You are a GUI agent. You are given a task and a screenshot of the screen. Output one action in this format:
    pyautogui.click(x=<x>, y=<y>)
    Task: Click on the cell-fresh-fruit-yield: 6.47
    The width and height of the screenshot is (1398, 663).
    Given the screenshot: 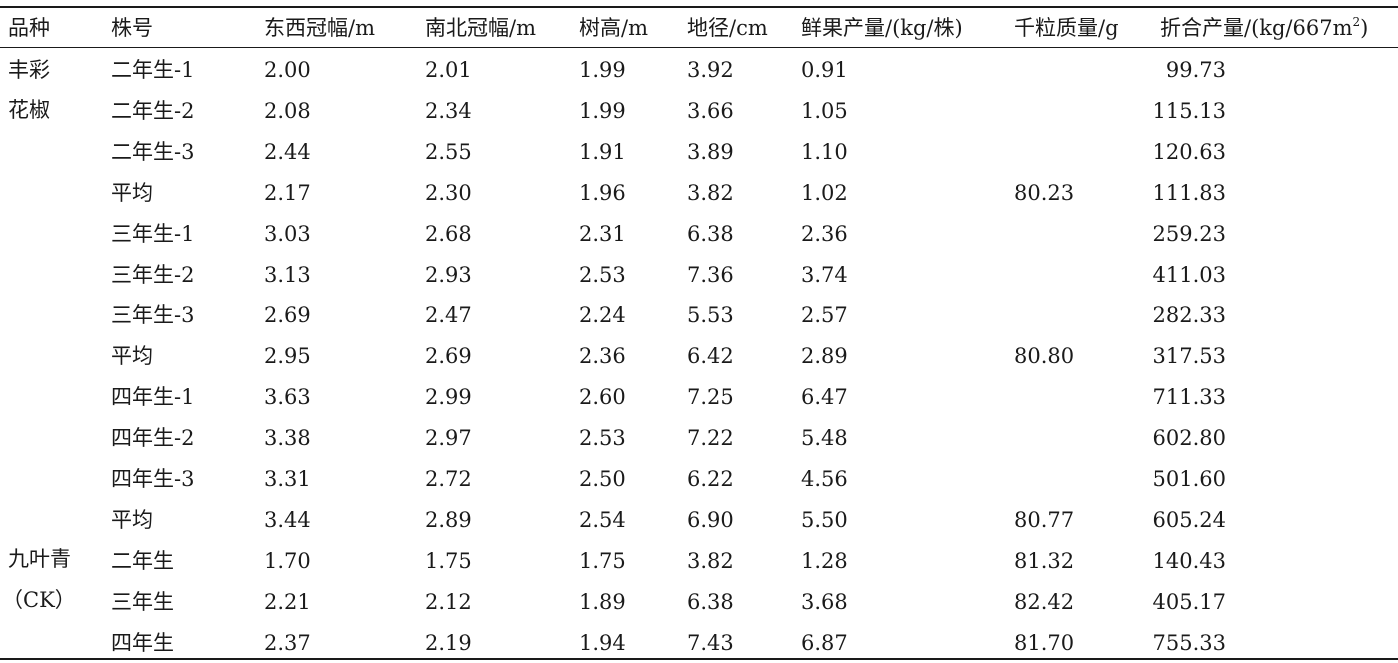 What is the action you would take?
    pyautogui.click(x=824, y=397)
    